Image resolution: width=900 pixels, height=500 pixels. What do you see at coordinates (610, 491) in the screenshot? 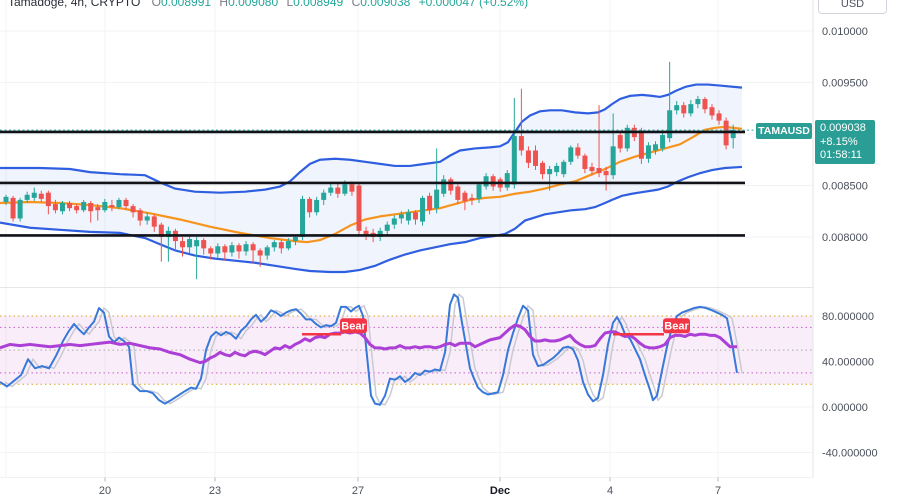
I see `time-axis-label: 4` at bounding box center [610, 491].